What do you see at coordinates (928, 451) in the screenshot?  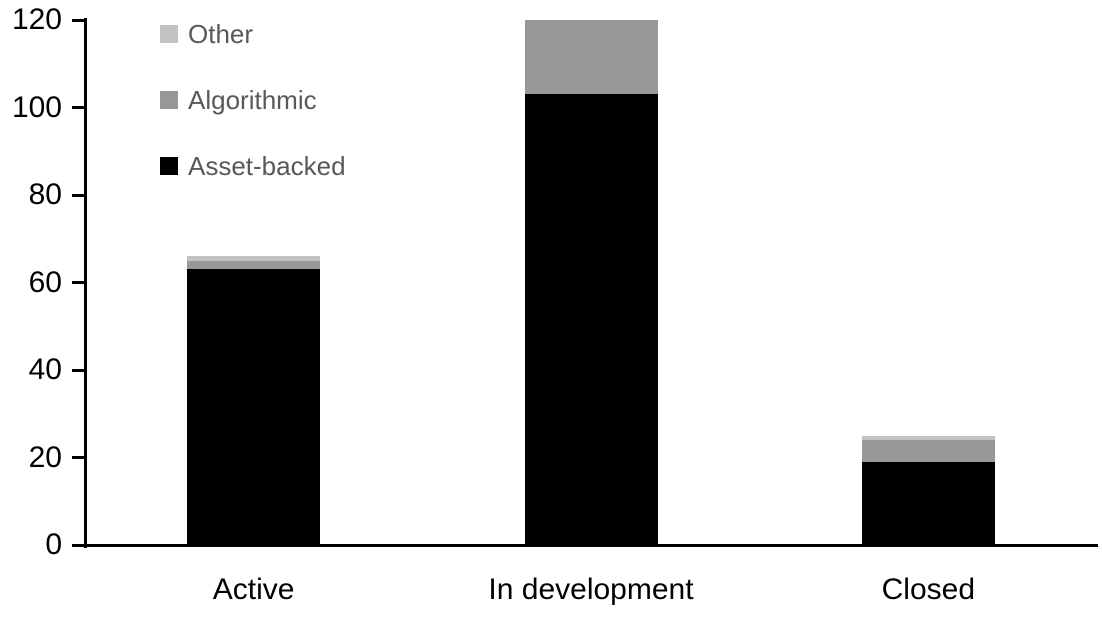 I see `bar-segment-algorithmic-closed` at bounding box center [928, 451].